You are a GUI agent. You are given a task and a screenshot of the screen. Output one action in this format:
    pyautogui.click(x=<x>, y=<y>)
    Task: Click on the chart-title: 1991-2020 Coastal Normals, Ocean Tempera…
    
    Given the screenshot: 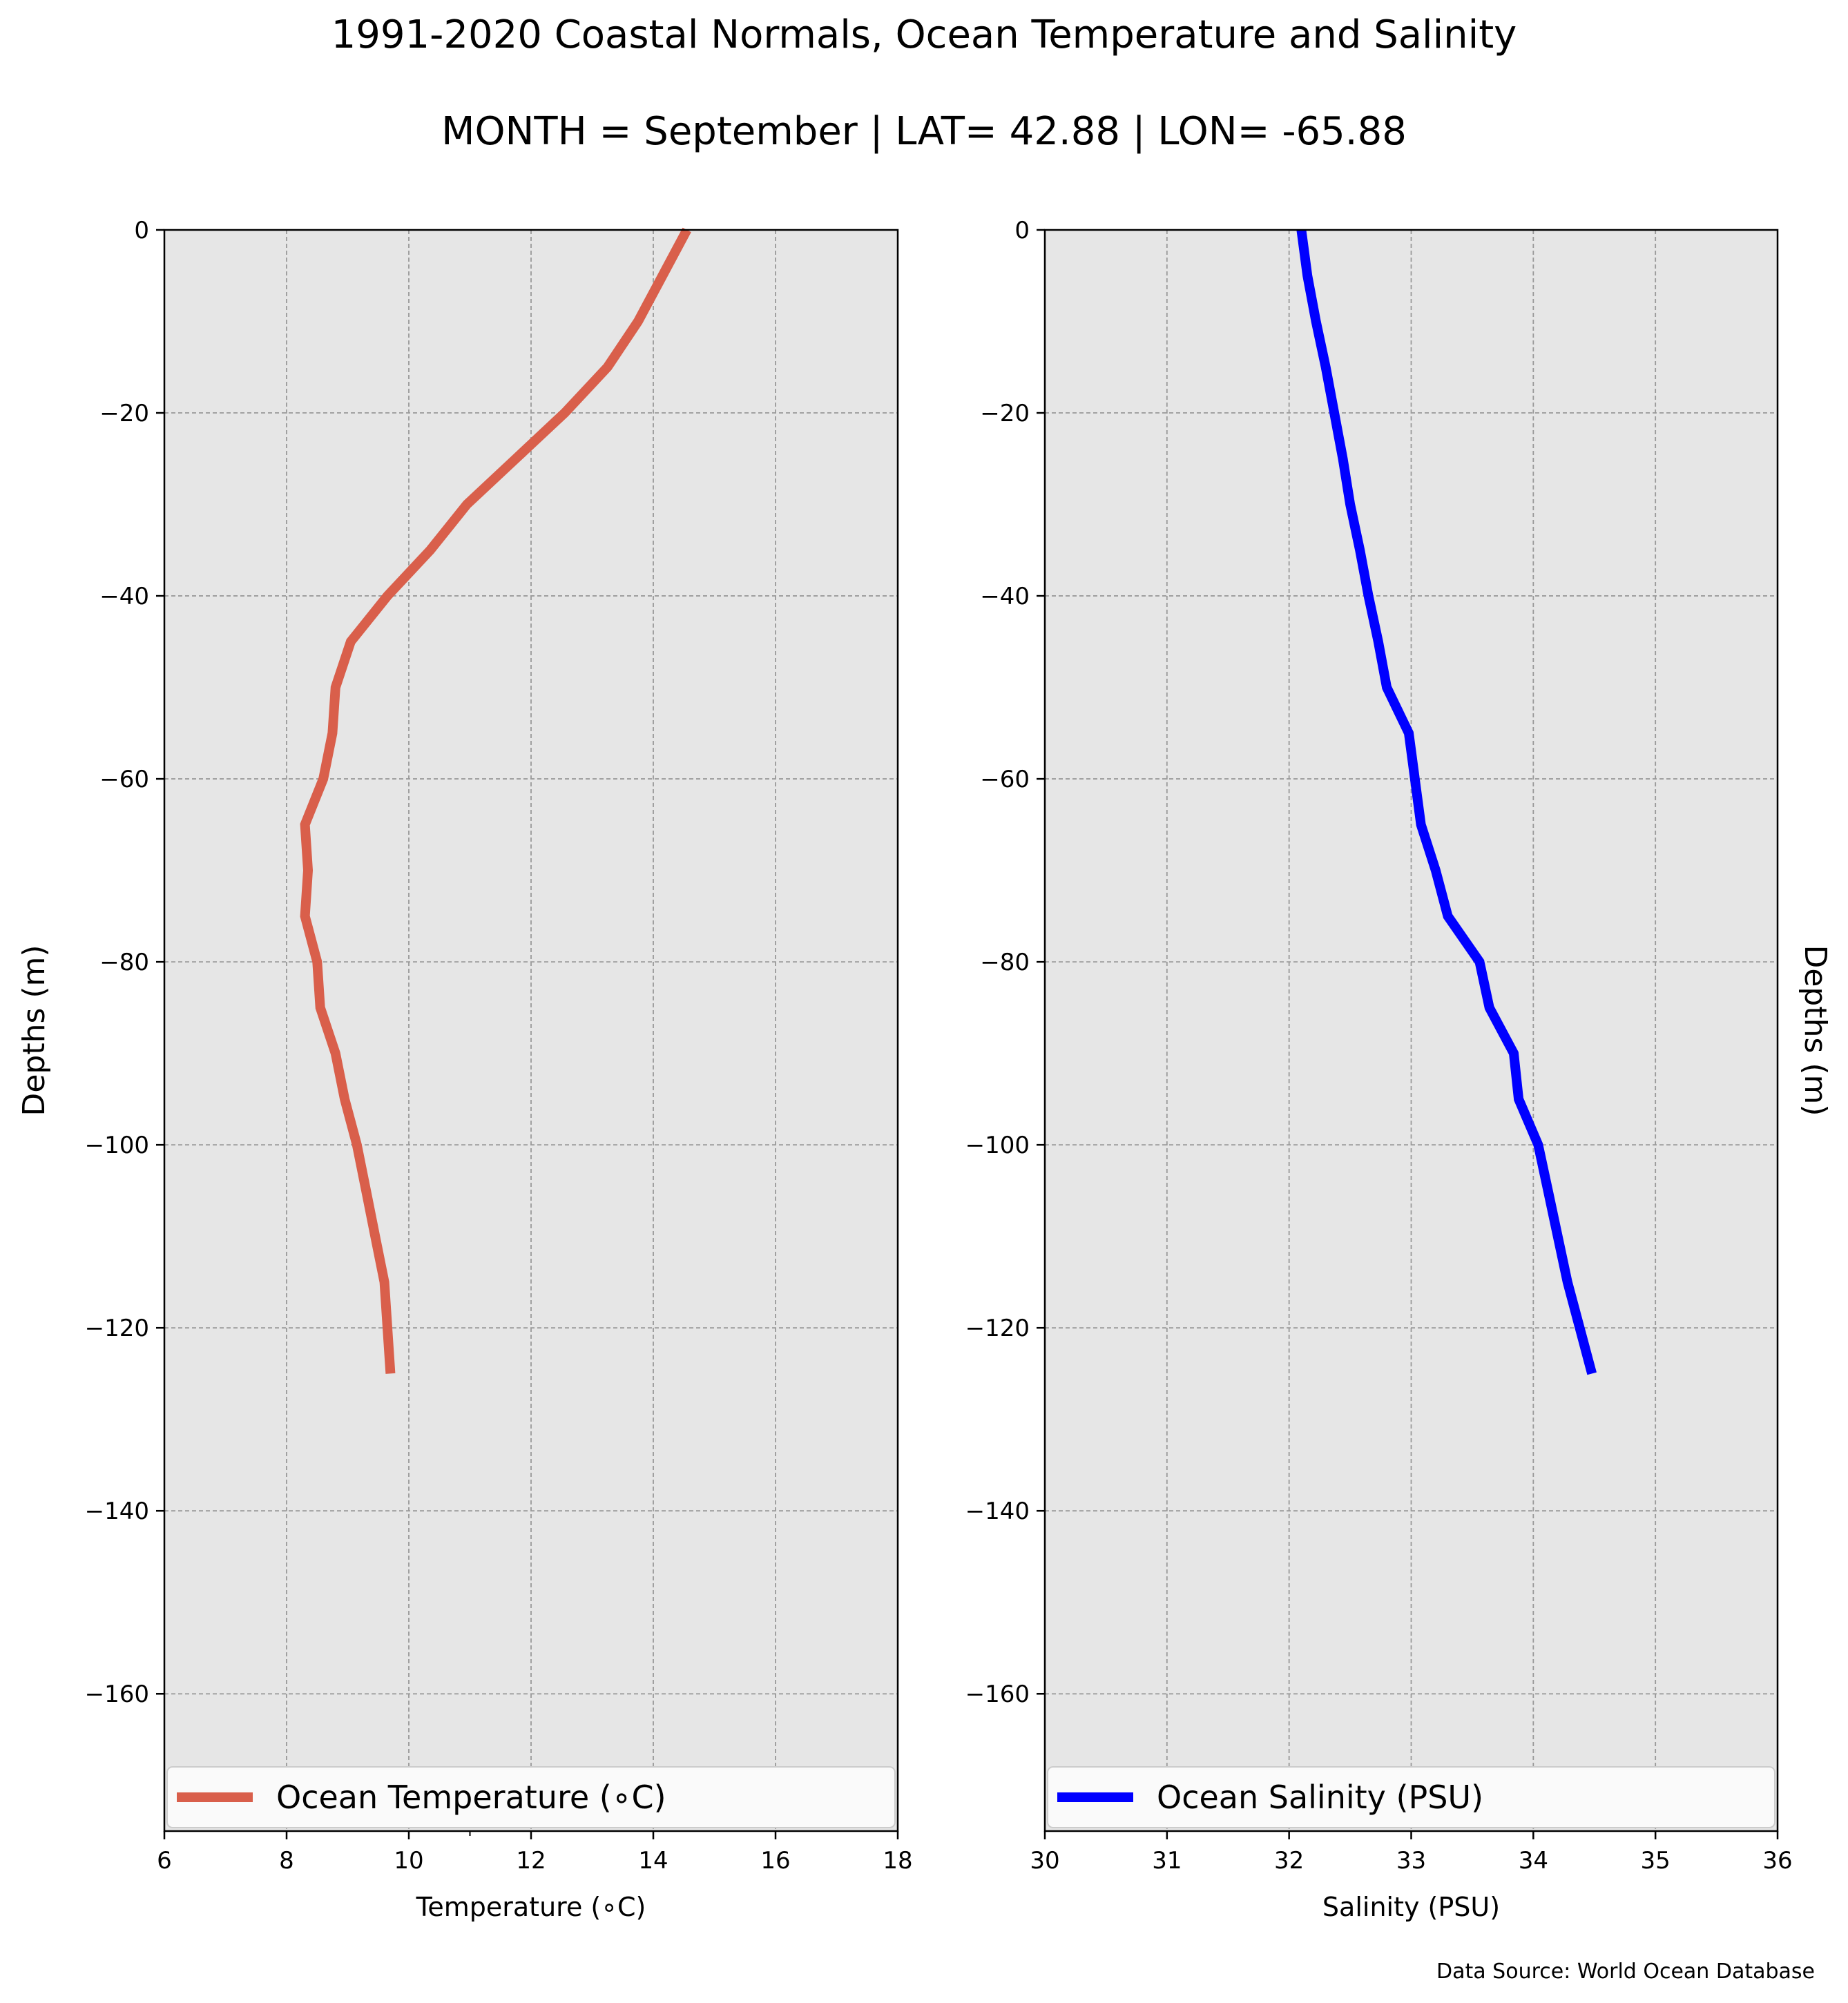 What is the action you would take?
    pyautogui.click(x=924, y=34)
    